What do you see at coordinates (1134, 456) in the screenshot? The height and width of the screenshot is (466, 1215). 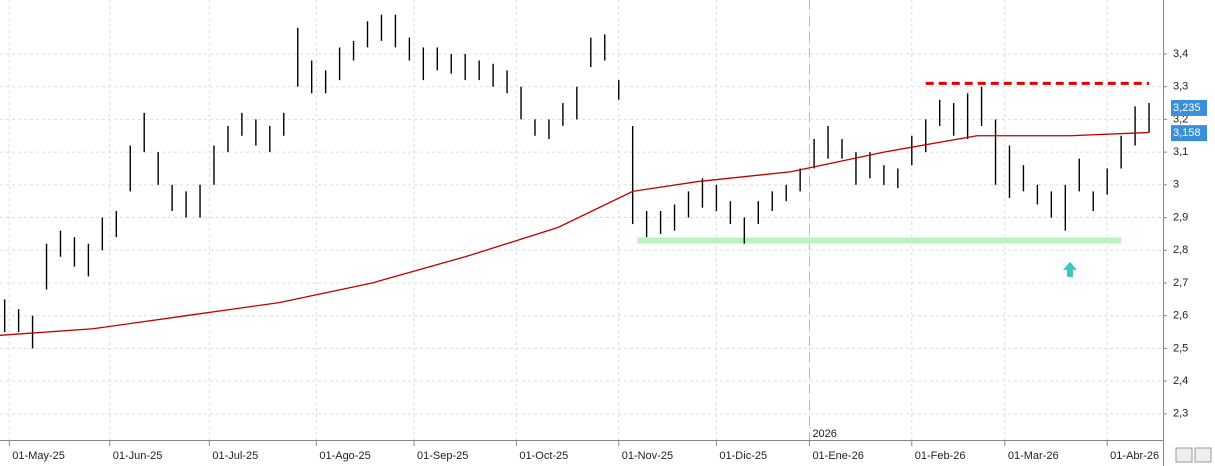 I see `x-tick-label: 01-Abr-26` at bounding box center [1134, 456].